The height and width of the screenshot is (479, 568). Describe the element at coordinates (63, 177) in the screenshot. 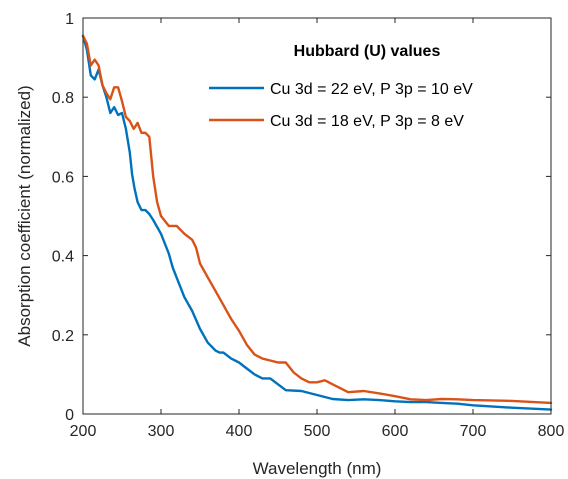

I see `y-tick-label: 0.6` at that location.